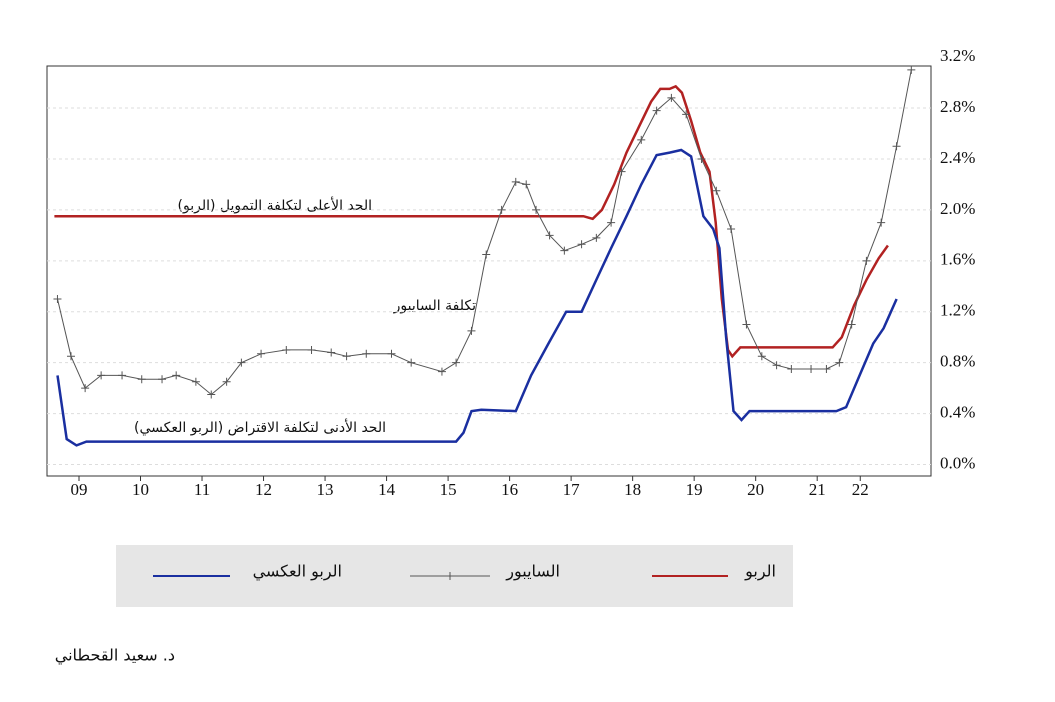 This screenshot has height=702, width=1055. I want to click on x-tick-label: 10, so click(140, 489).